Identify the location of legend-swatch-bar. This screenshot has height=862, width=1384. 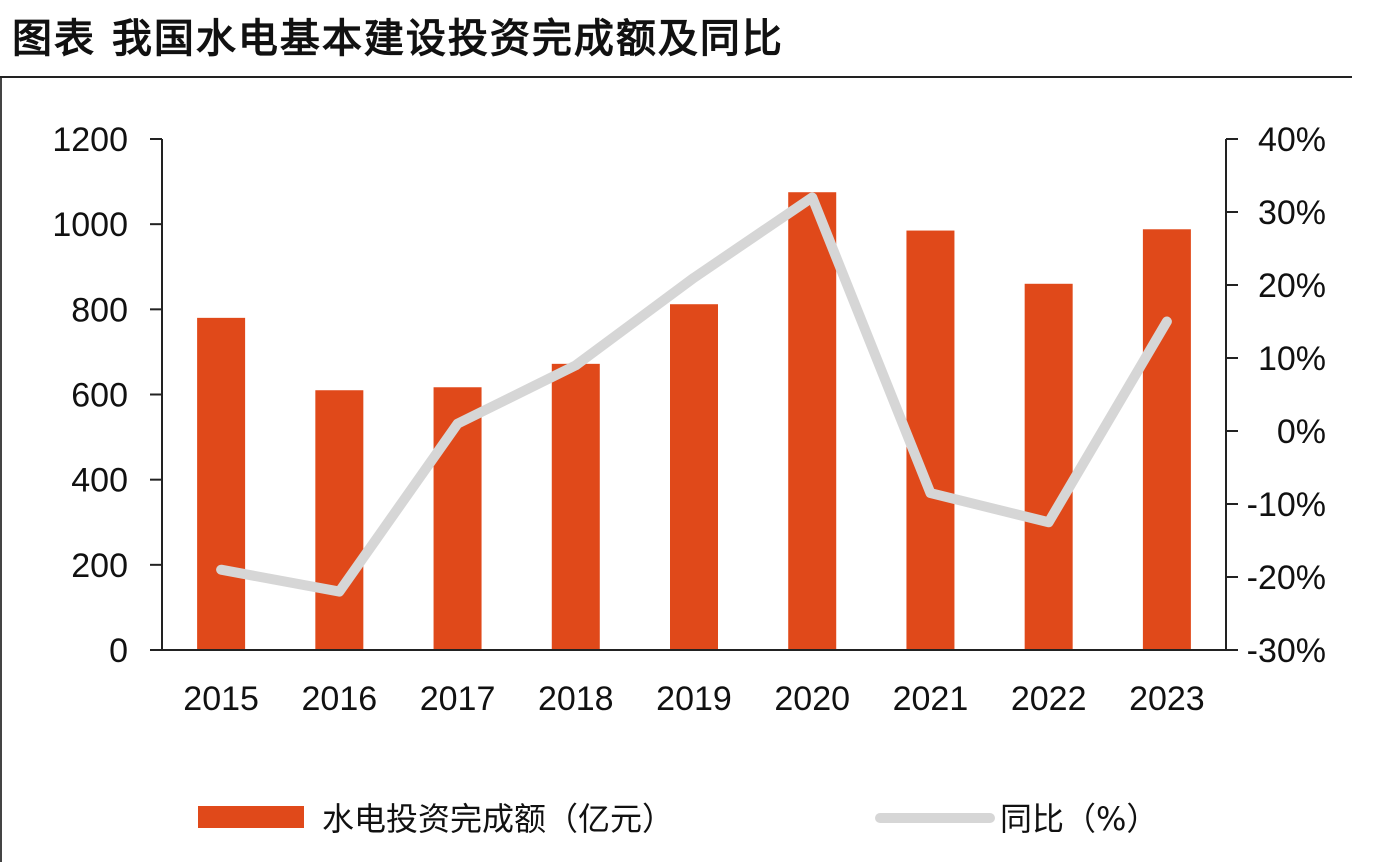
(251, 817).